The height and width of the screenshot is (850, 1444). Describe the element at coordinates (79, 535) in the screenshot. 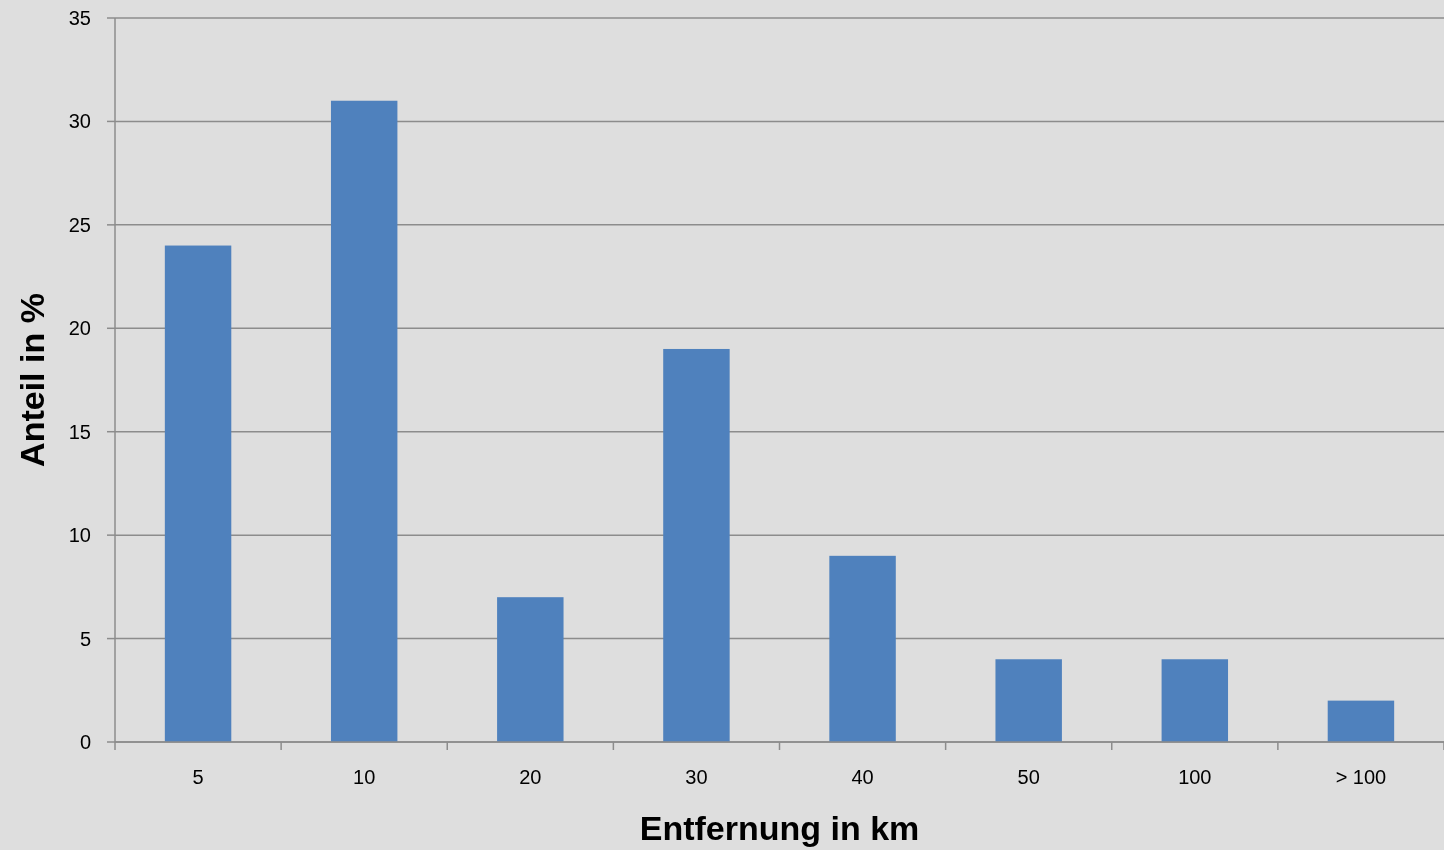

I see `y-tick-label: 10` at that location.